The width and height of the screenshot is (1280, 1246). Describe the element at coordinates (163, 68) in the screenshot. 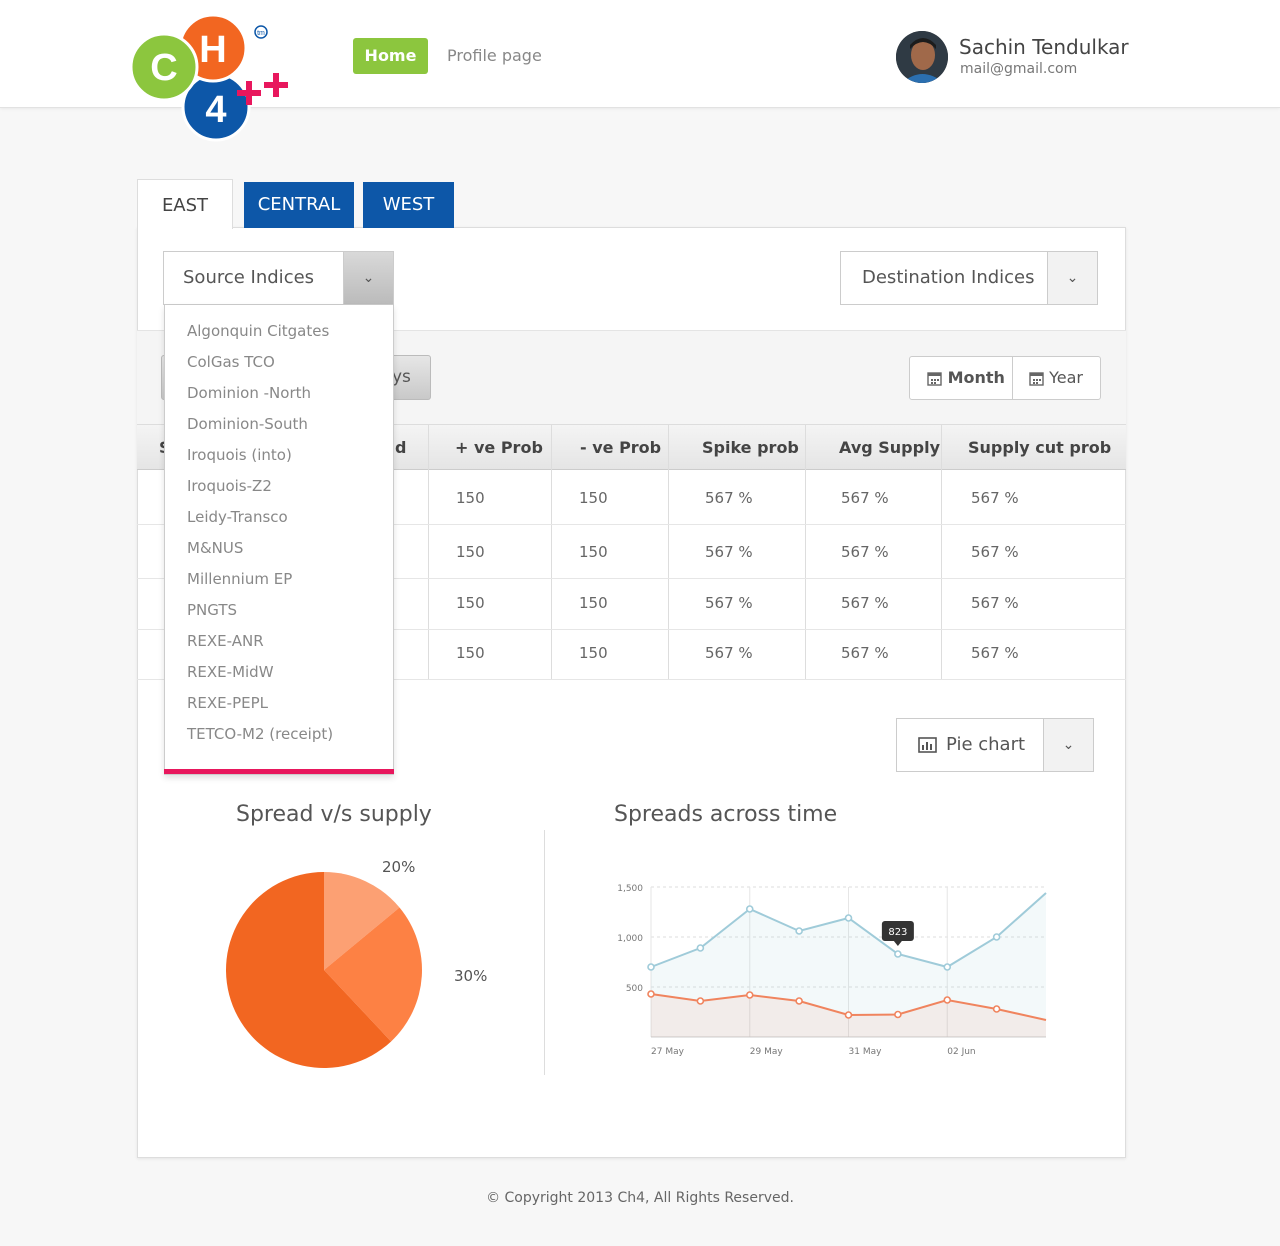

I see `svg-text: C` at that location.